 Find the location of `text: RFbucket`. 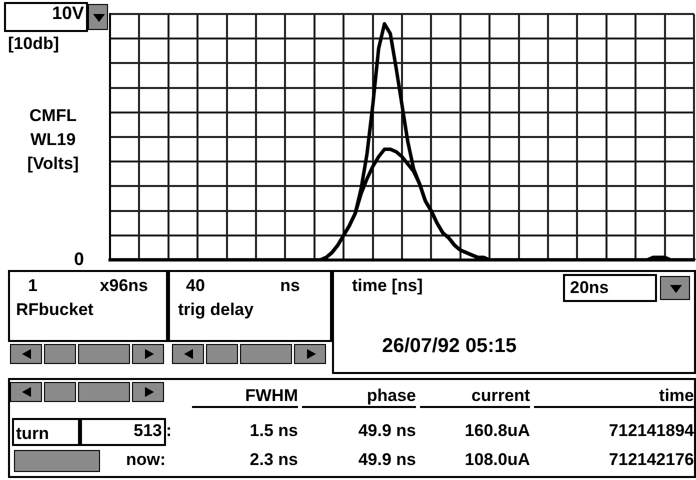

text: RFbucket is located at coordinates (55, 310).